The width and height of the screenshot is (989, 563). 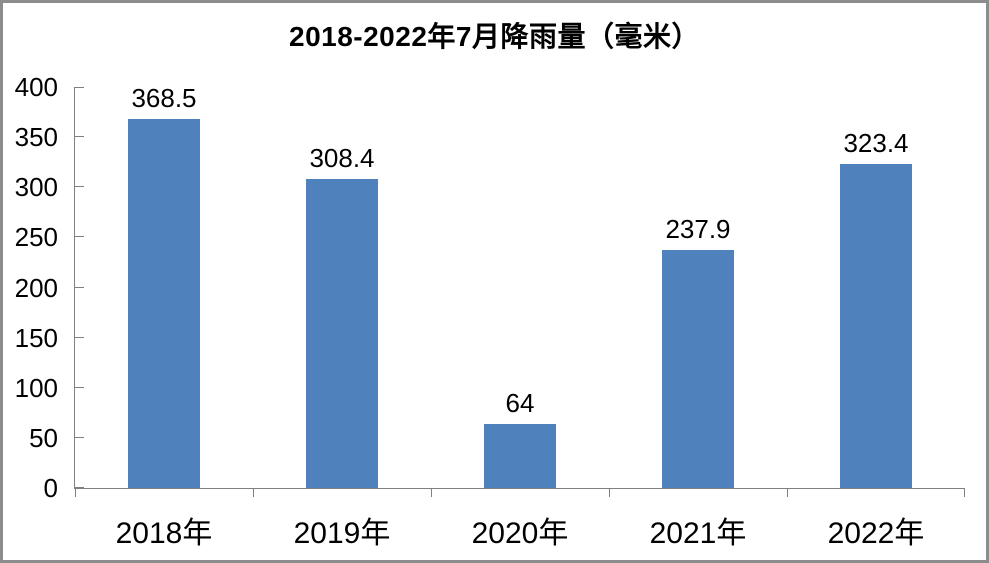 I want to click on x-axis-category-label: 2019年, so click(x=342, y=533).